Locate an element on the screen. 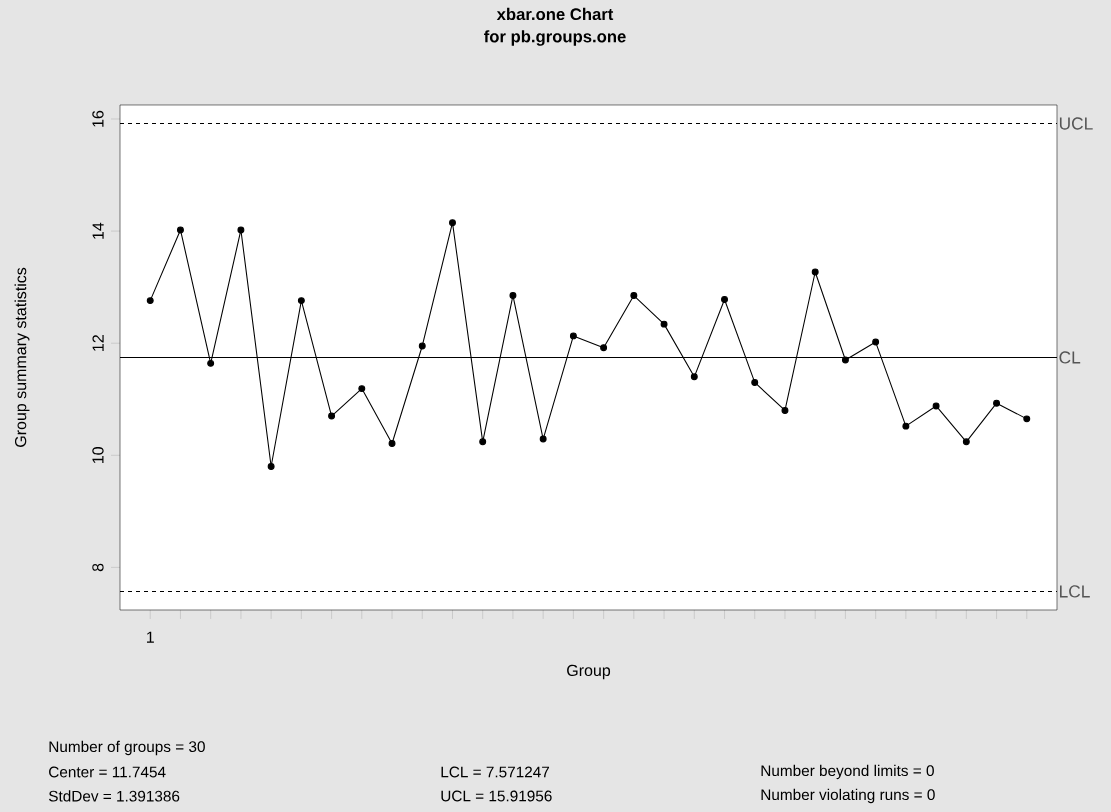 The image size is (1111, 812). y-tick-label: 12 is located at coordinates (98, 343).